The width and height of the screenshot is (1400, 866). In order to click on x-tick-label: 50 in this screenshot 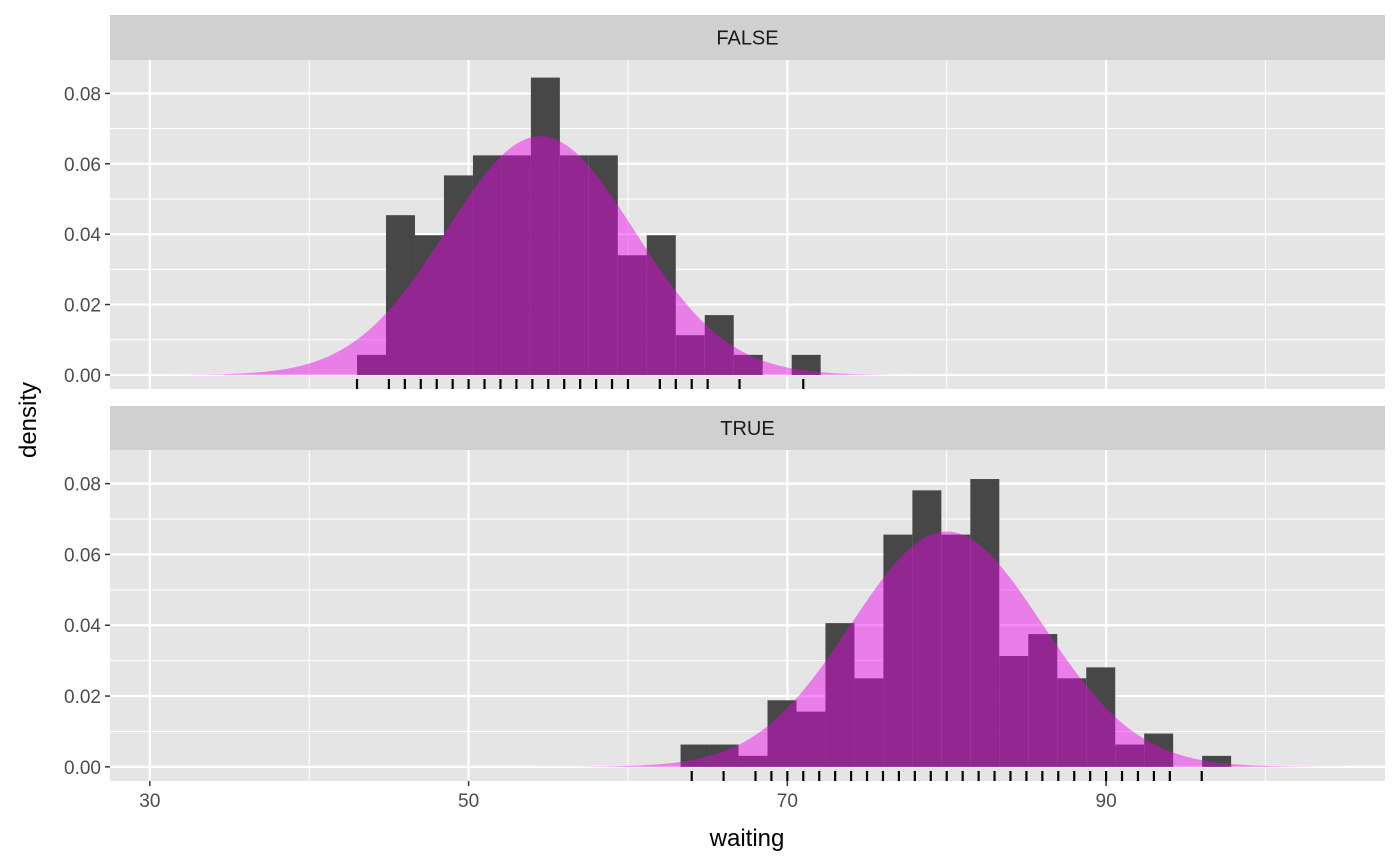, I will do `click(468, 801)`.